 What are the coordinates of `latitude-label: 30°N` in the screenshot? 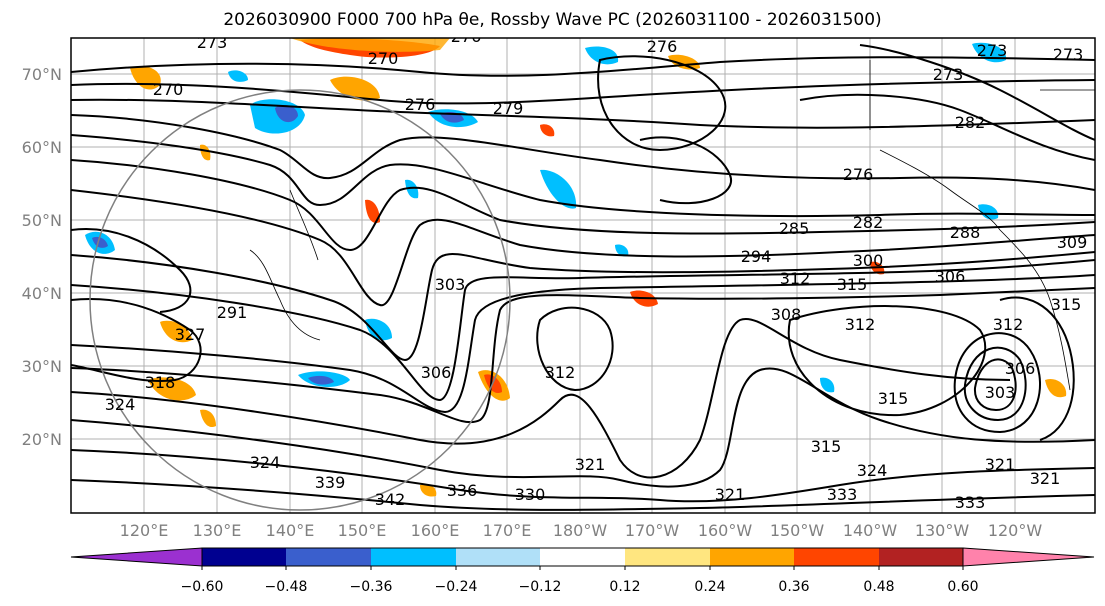 It's located at (42, 366).